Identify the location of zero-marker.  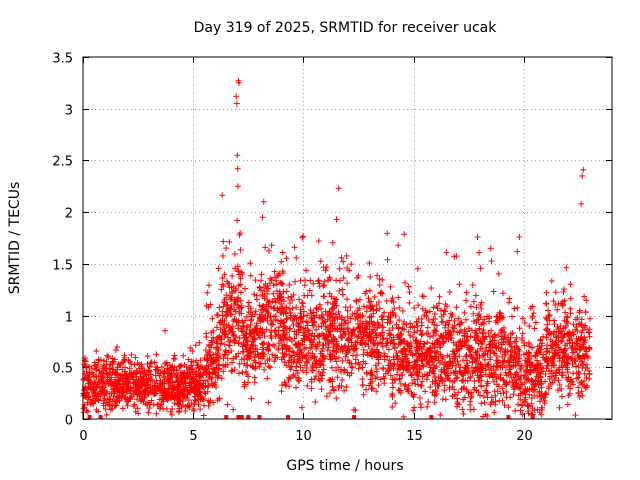
(100, 417).